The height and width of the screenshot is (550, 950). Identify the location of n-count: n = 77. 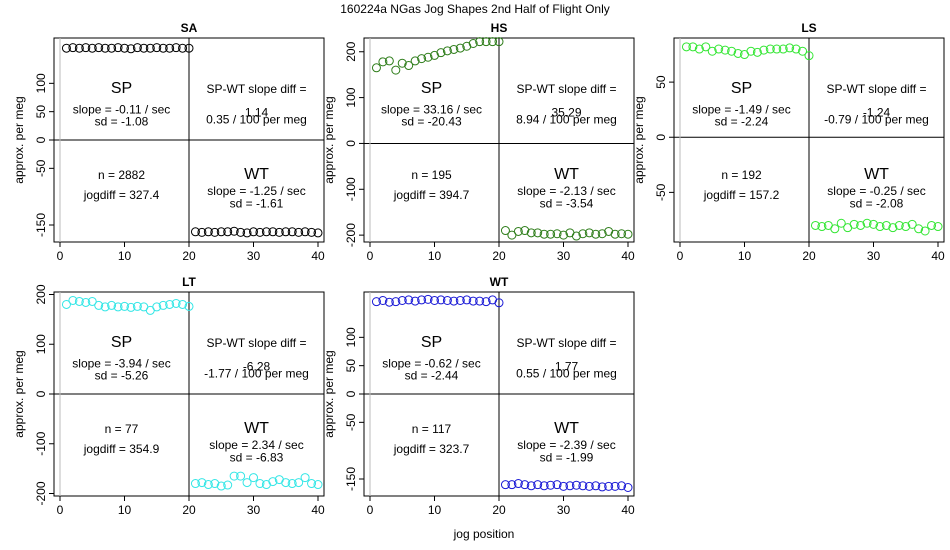
(122, 429).